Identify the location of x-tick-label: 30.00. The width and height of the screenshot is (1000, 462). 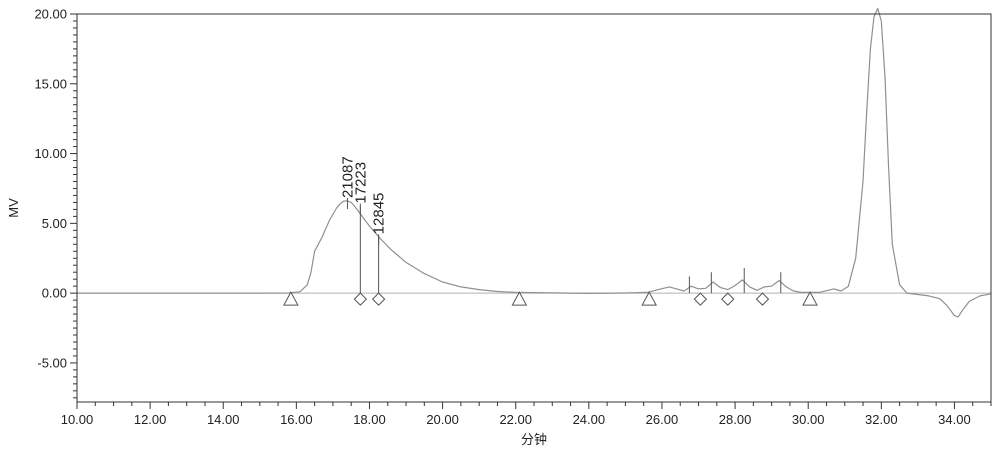
(808, 419).